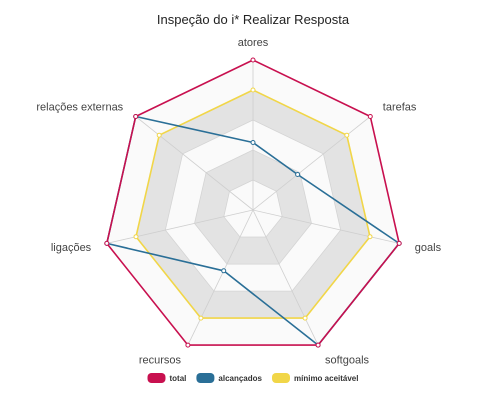 This screenshot has height=412, width=483. What do you see at coordinates (160, 361) in the screenshot?
I see `axis-label-4: recursos` at bounding box center [160, 361].